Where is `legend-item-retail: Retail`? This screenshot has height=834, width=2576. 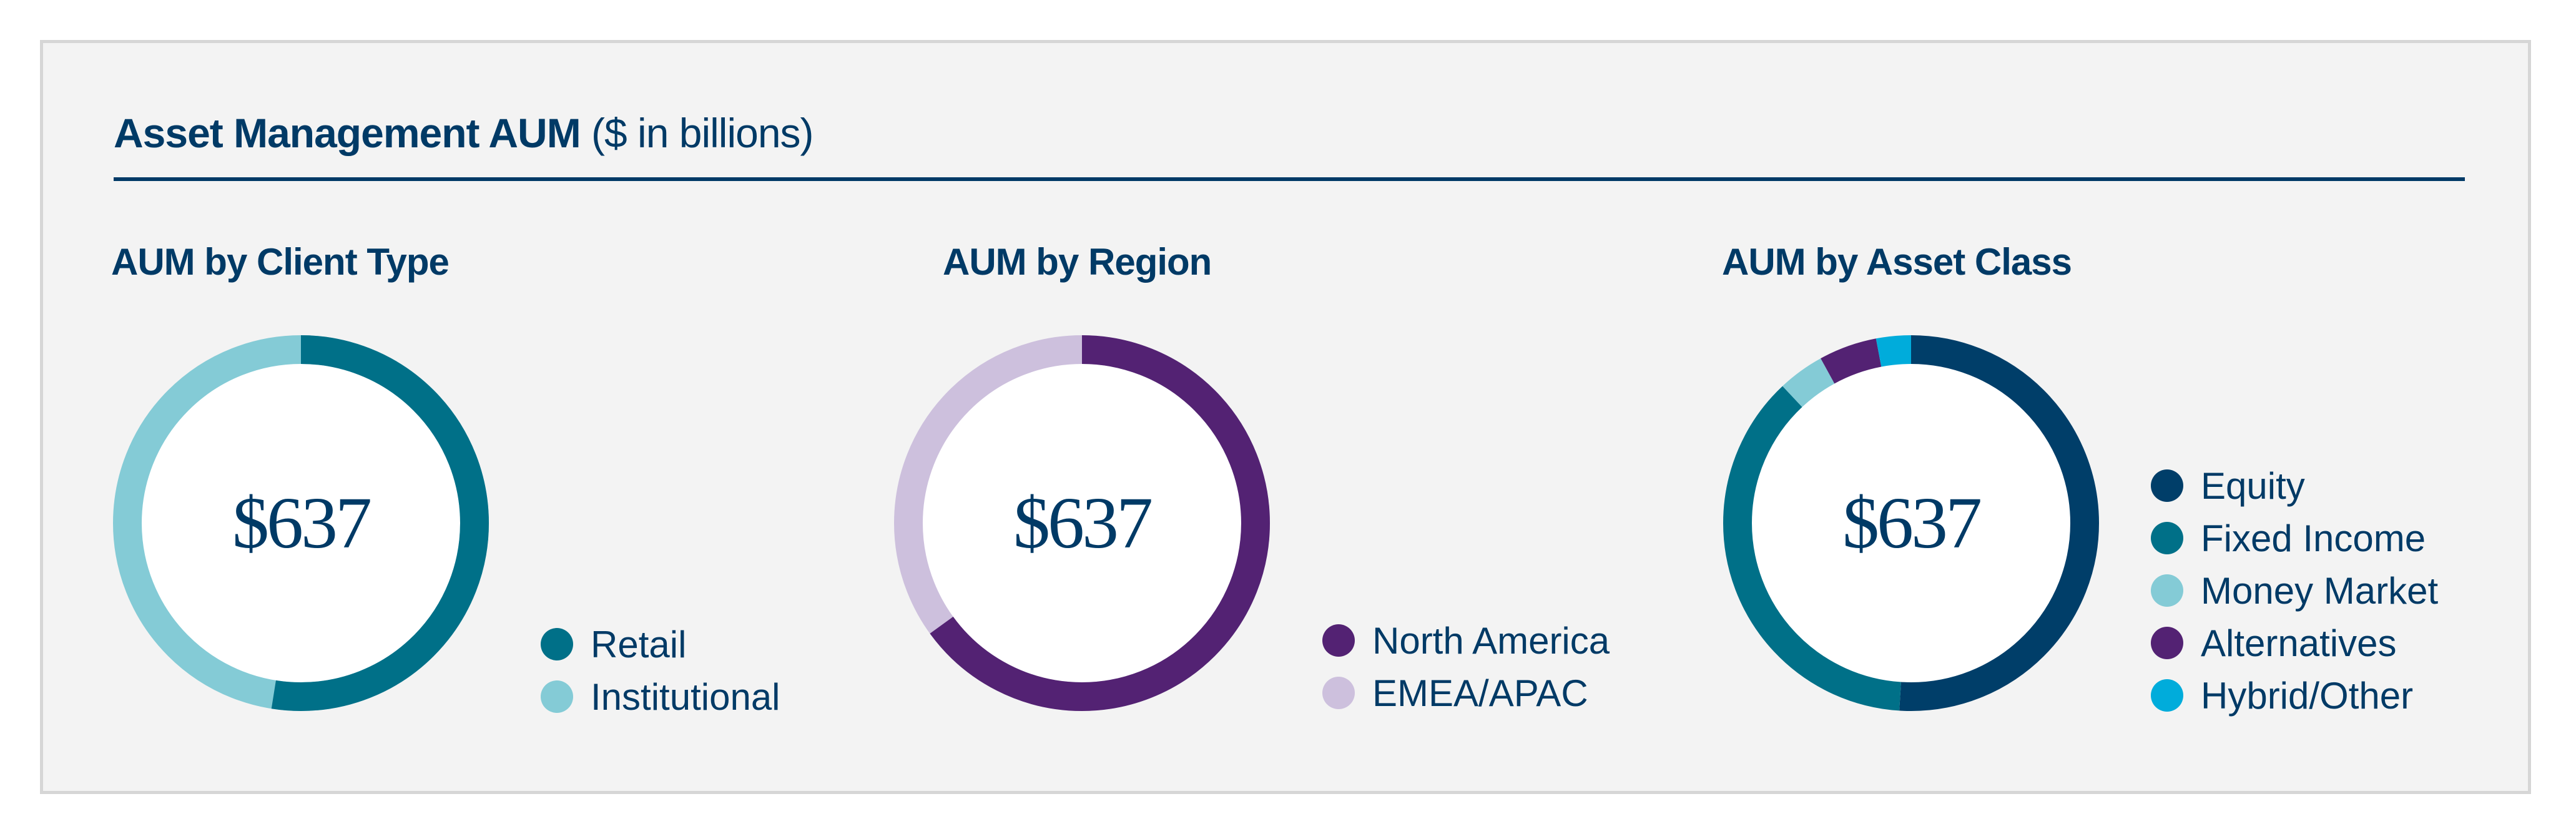 legend-item-retail: Retail is located at coordinates (660, 644).